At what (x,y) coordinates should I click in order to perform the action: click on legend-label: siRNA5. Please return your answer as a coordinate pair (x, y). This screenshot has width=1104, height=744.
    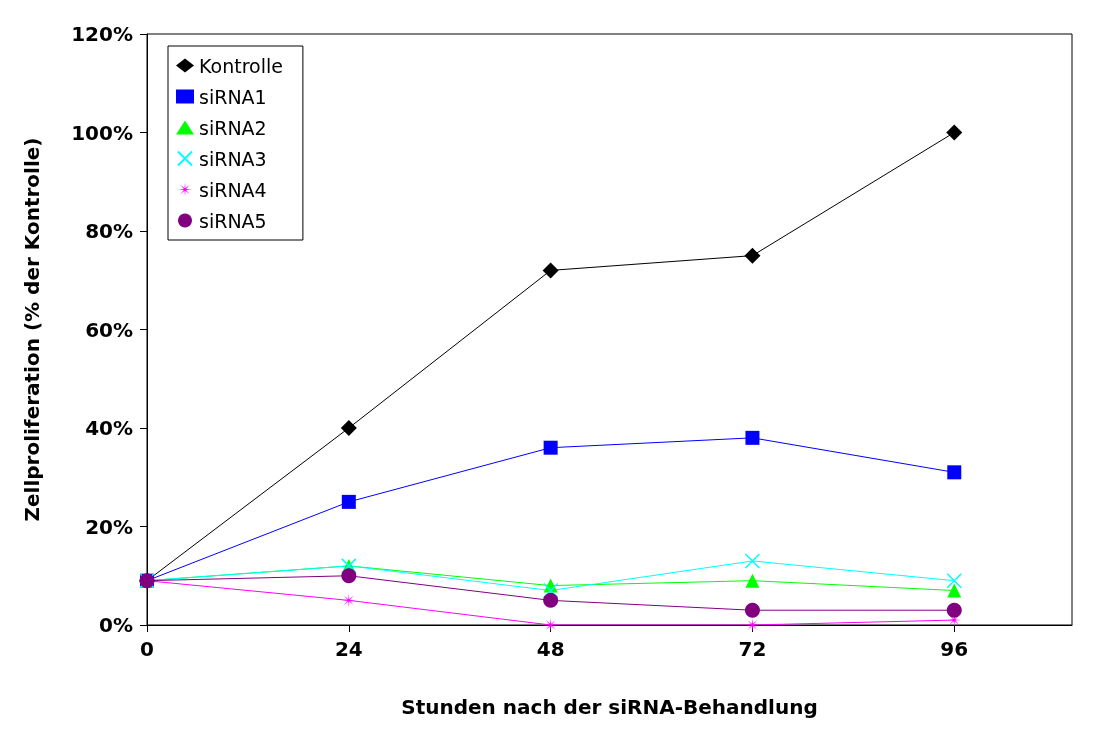
    Looking at the image, I should click on (233, 220).